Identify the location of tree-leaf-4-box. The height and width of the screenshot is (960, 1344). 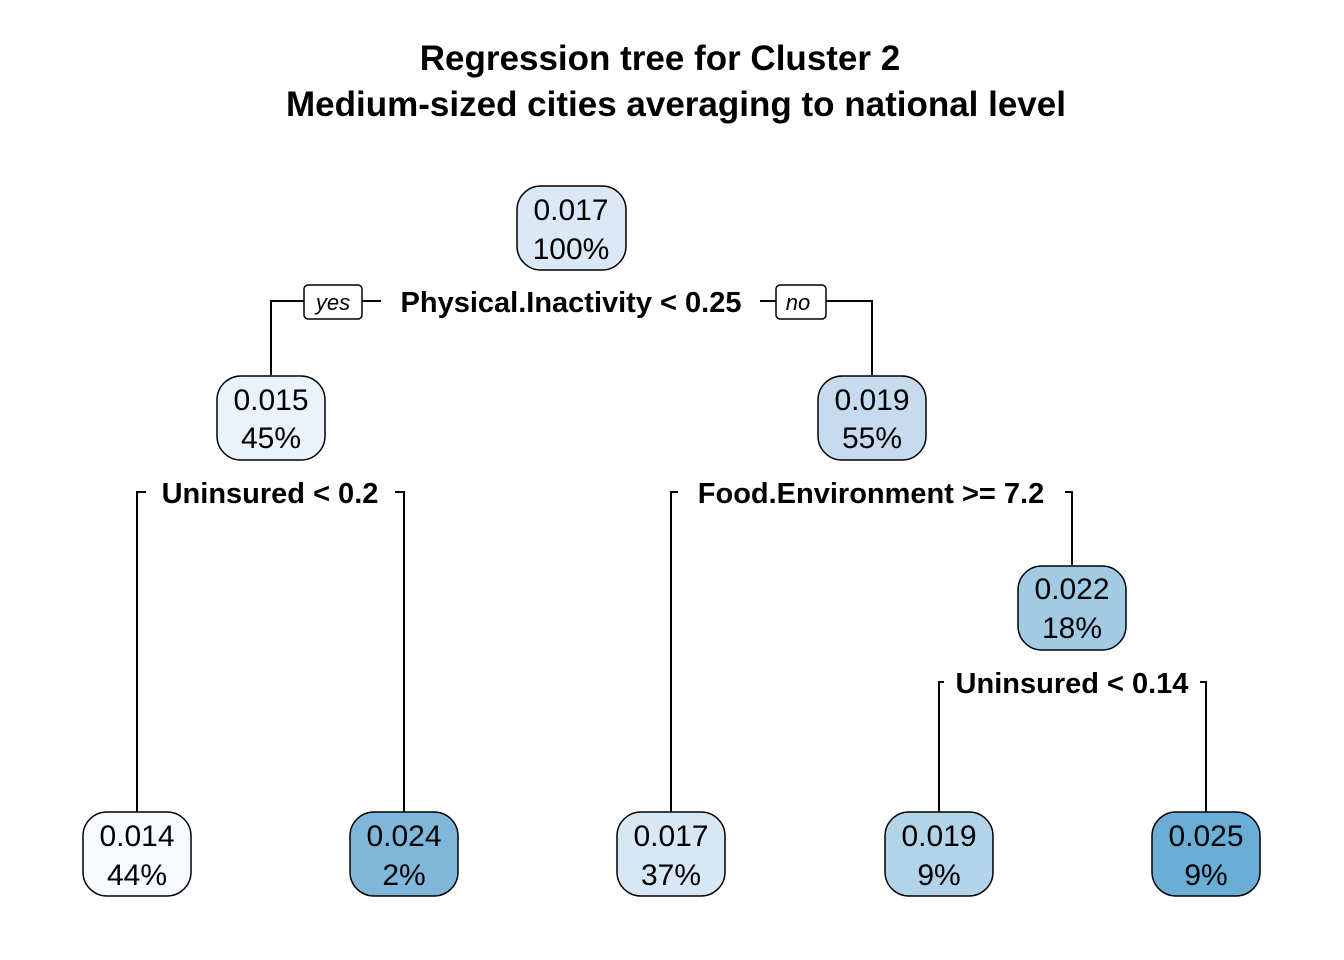
(137, 854).